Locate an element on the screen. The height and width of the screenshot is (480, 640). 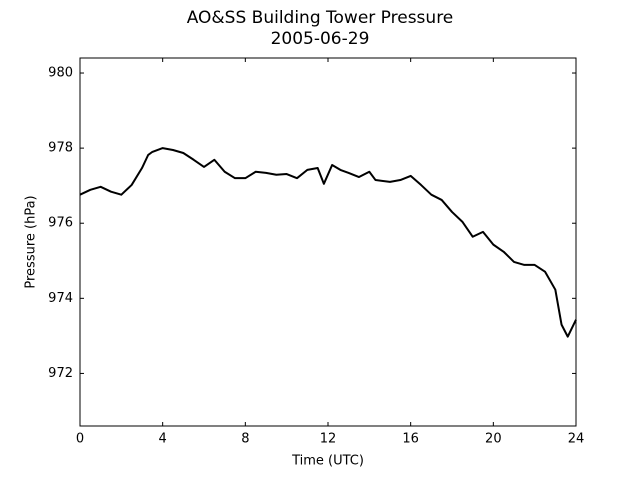
y-axis-label: Pressure (hPa) is located at coordinates (31, 241).